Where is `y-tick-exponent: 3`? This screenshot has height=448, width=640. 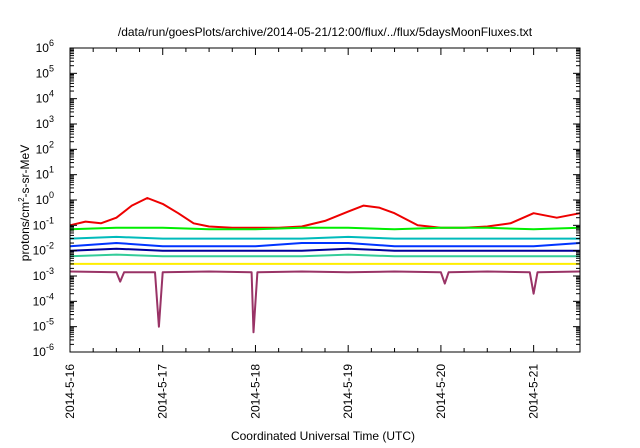
y-tick-exponent: 3 is located at coordinates (51, 119).